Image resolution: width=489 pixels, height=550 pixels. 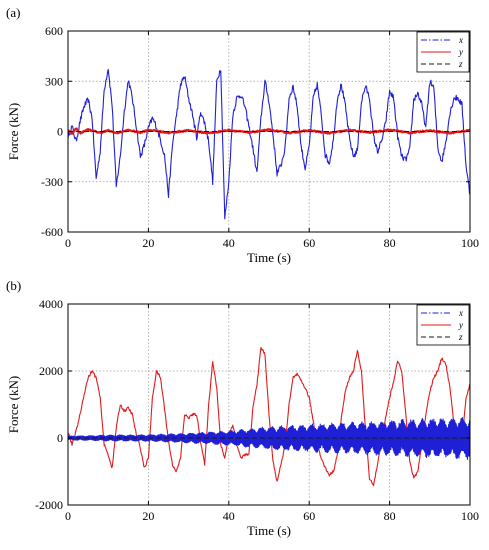 I want to click on y-tick-label: -2000, so click(x=49, y=505).